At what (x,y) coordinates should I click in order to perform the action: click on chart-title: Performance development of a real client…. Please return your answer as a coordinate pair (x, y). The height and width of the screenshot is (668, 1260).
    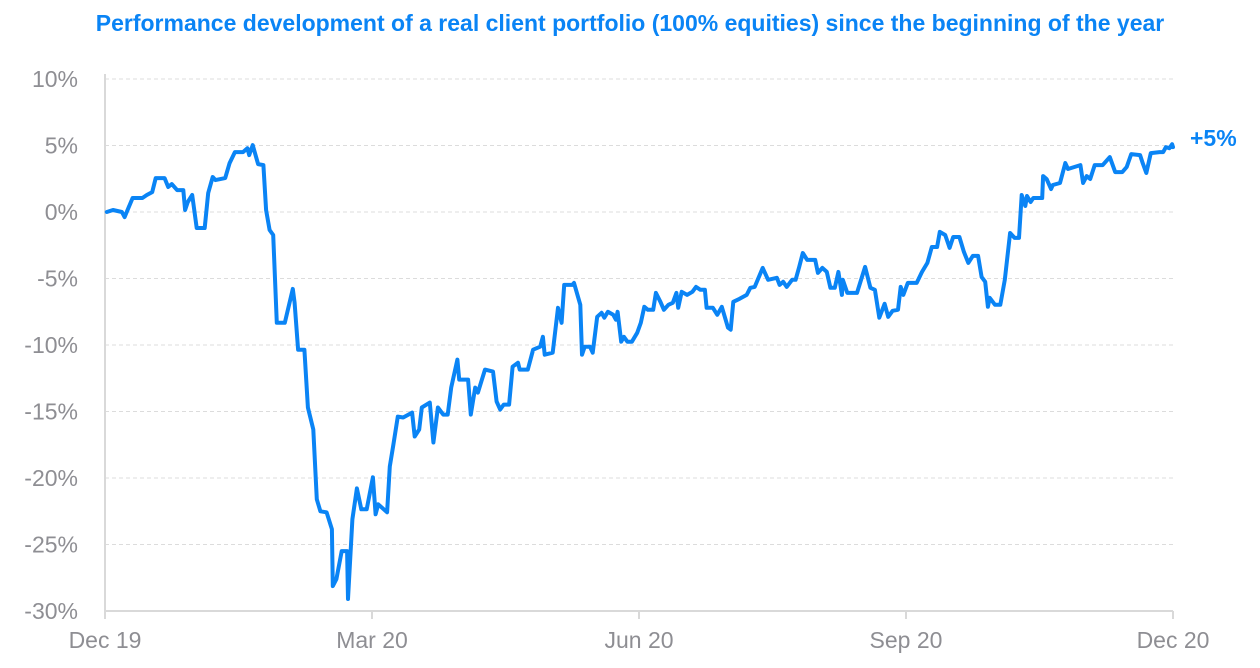
    Looking at the image, I should click on (630, 23).